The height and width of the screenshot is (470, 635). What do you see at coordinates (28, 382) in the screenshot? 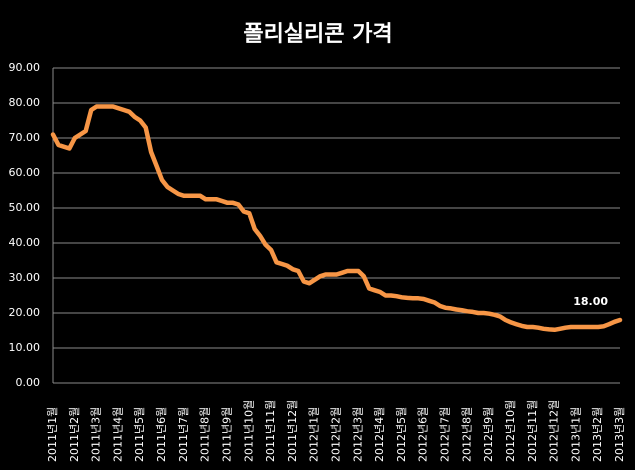
I see `y-tick-label: 0.00` at bounding box center [28, 382].